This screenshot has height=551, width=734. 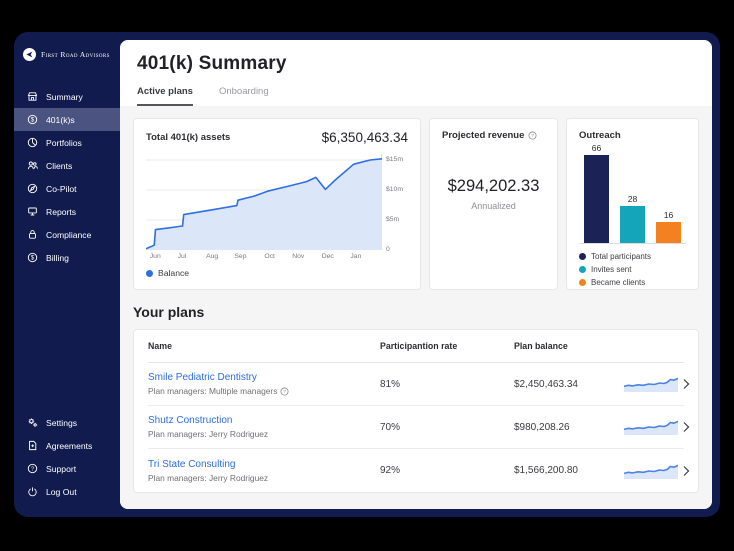 What do you see at coordinates (61, 468) in the screenshot?
I see `sidebar-item-label: Support` at bounding box center [61, 468].